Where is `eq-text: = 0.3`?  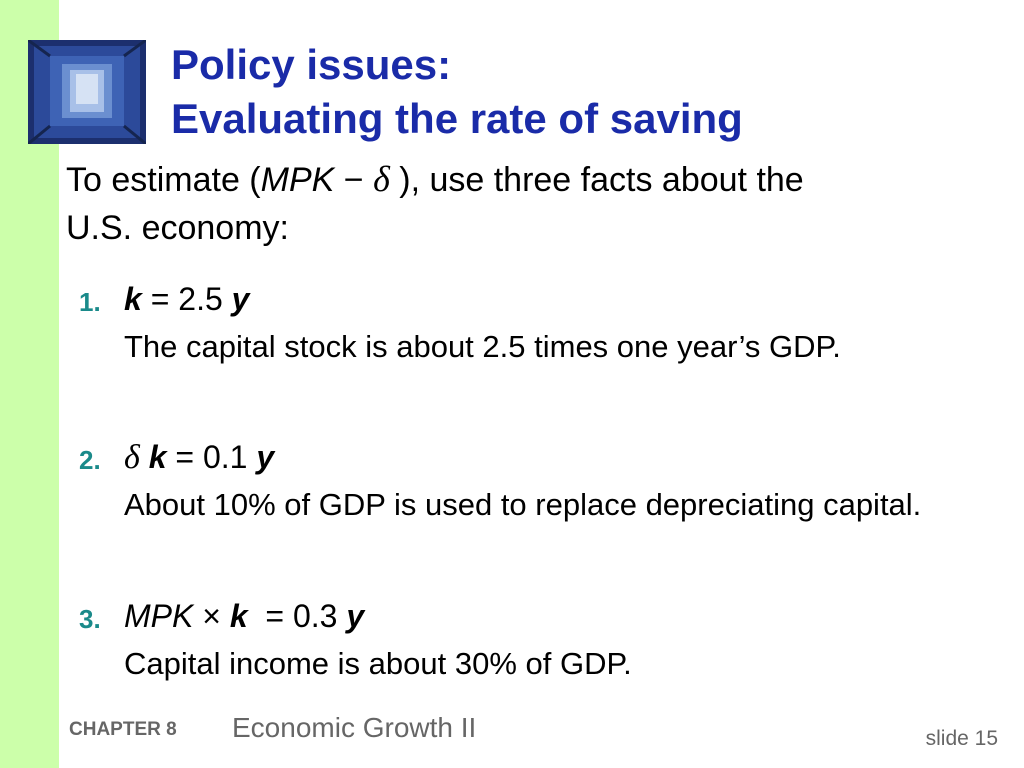
eq-text: = 0.3 is located at coordinates (297, 616).